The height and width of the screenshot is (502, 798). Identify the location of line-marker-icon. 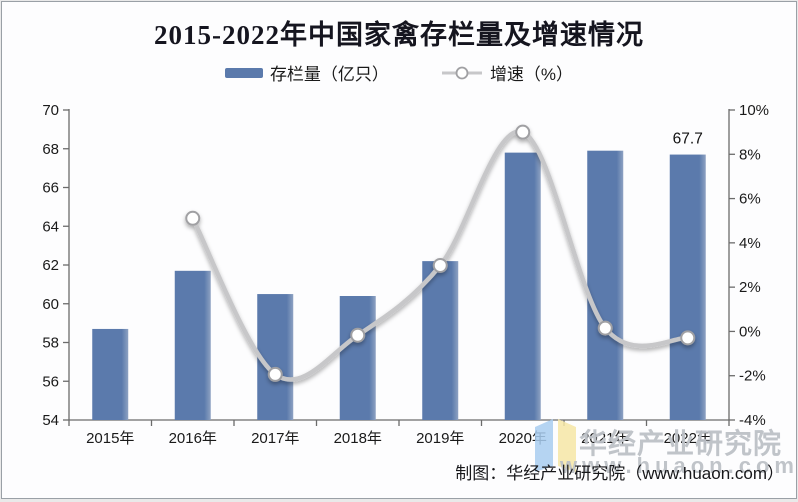
(462, 73).